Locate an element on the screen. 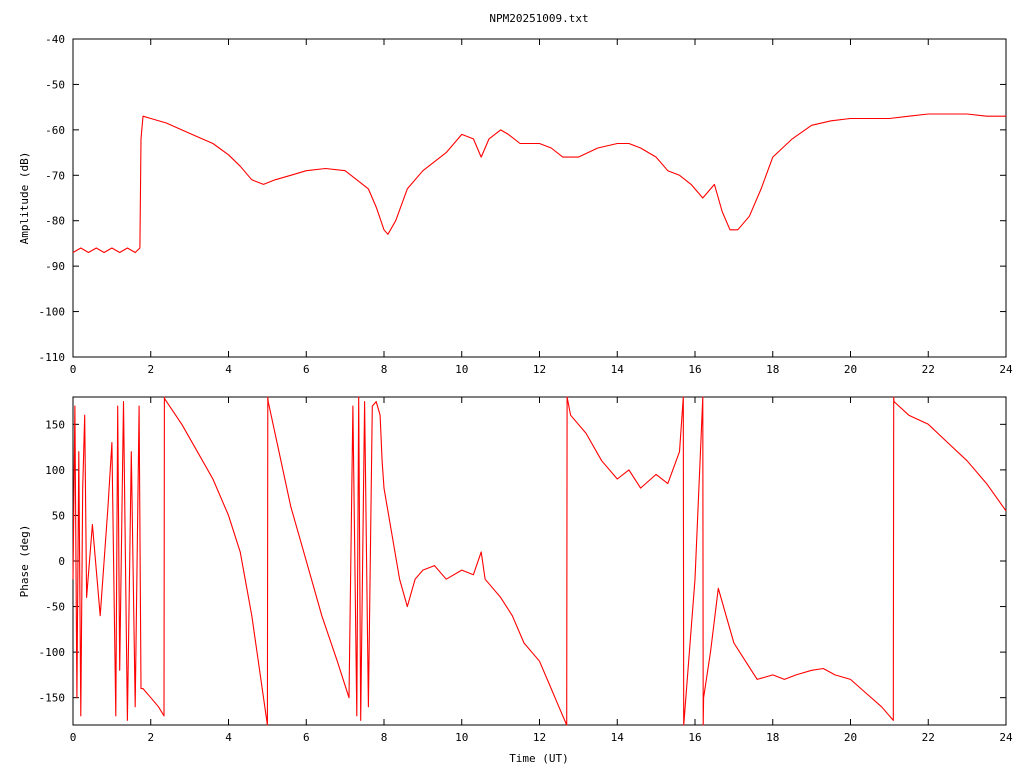 This screenshot has height=768, width=1024. phase-y-tick-label: 150 is located at coordinates (55, 424).